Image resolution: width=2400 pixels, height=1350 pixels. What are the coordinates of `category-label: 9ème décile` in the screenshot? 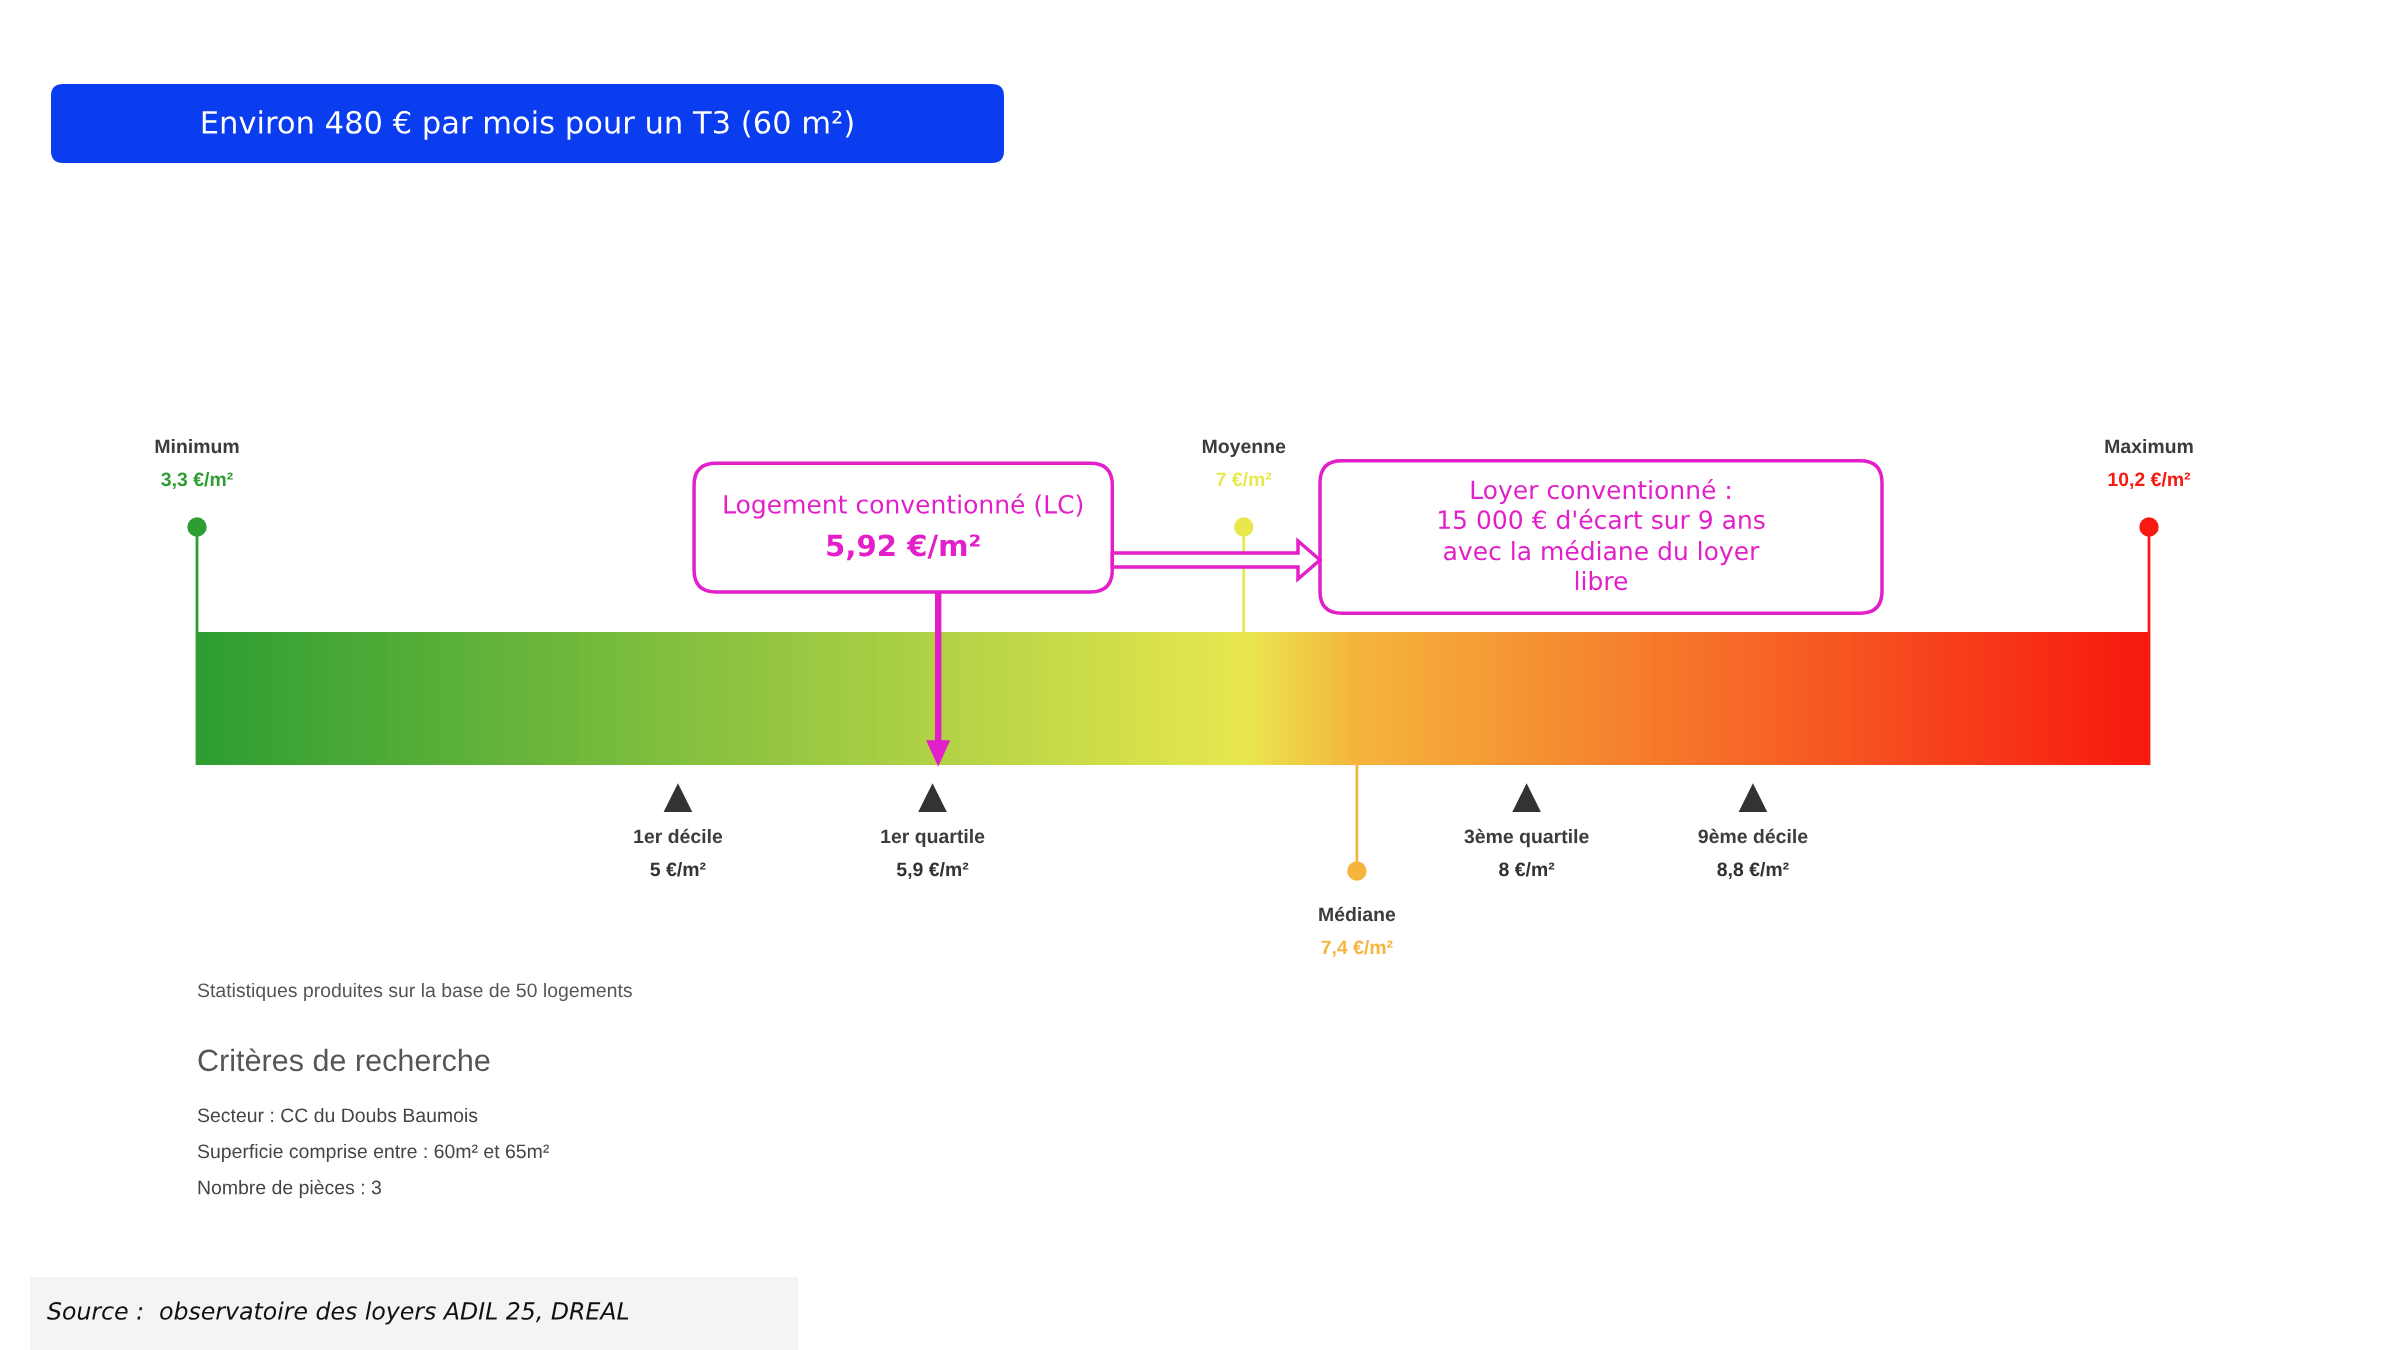 It's located at (1753, 836).